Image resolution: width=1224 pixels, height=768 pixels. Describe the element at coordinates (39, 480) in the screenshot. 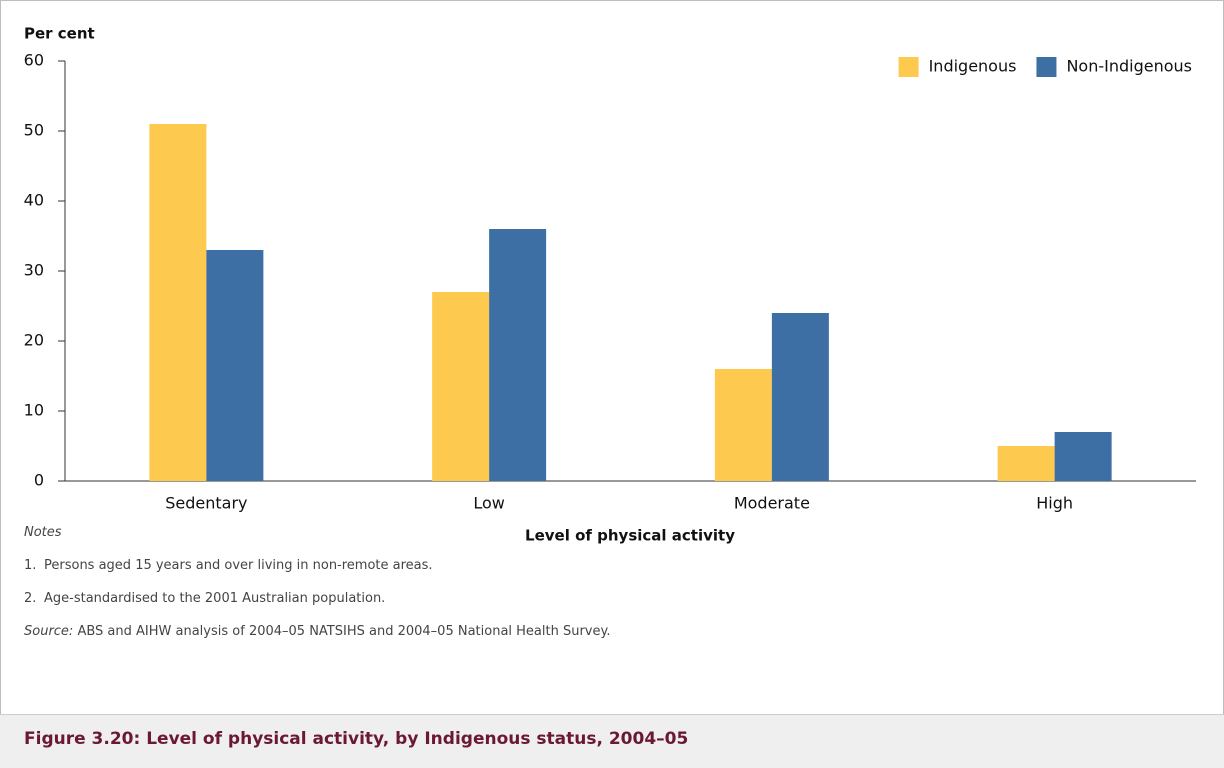

I see `y-tick-label: 0` at that location.